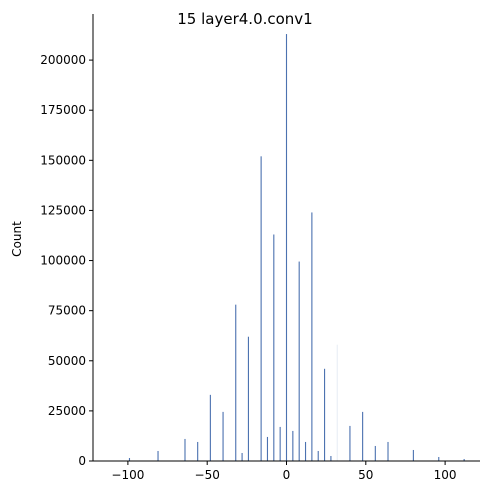  Describe the element at coordinates (63, 261) in the screenshot. I see `y-tick-label: 100000` at that location.